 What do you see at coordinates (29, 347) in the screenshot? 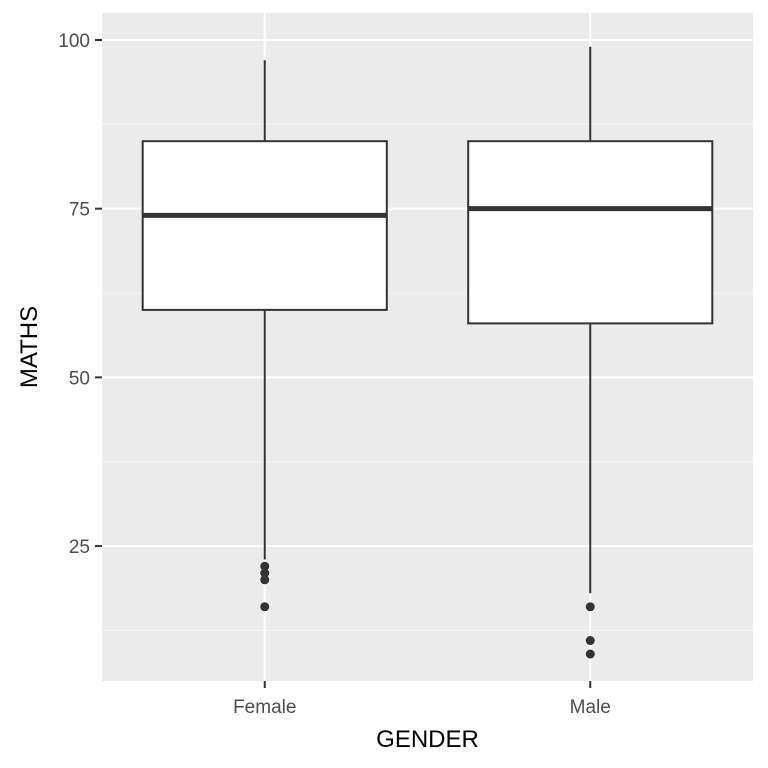
I see `y-axis-title: MATHS` at bounding box center [29, 347].